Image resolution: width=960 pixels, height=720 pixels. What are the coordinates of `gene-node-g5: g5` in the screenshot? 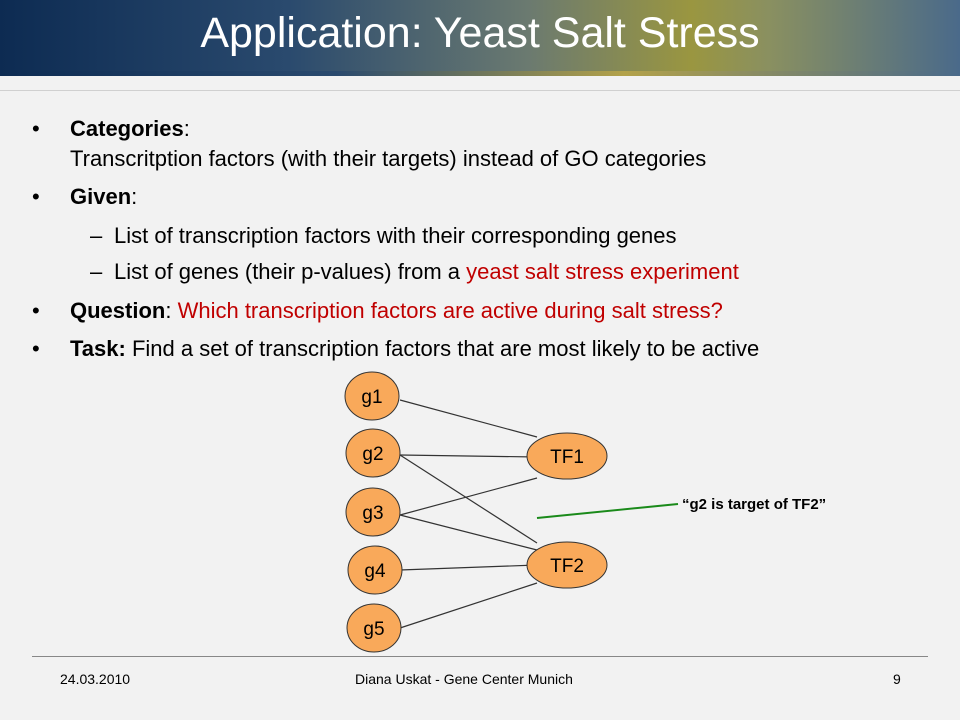 It's located at (374, 628).